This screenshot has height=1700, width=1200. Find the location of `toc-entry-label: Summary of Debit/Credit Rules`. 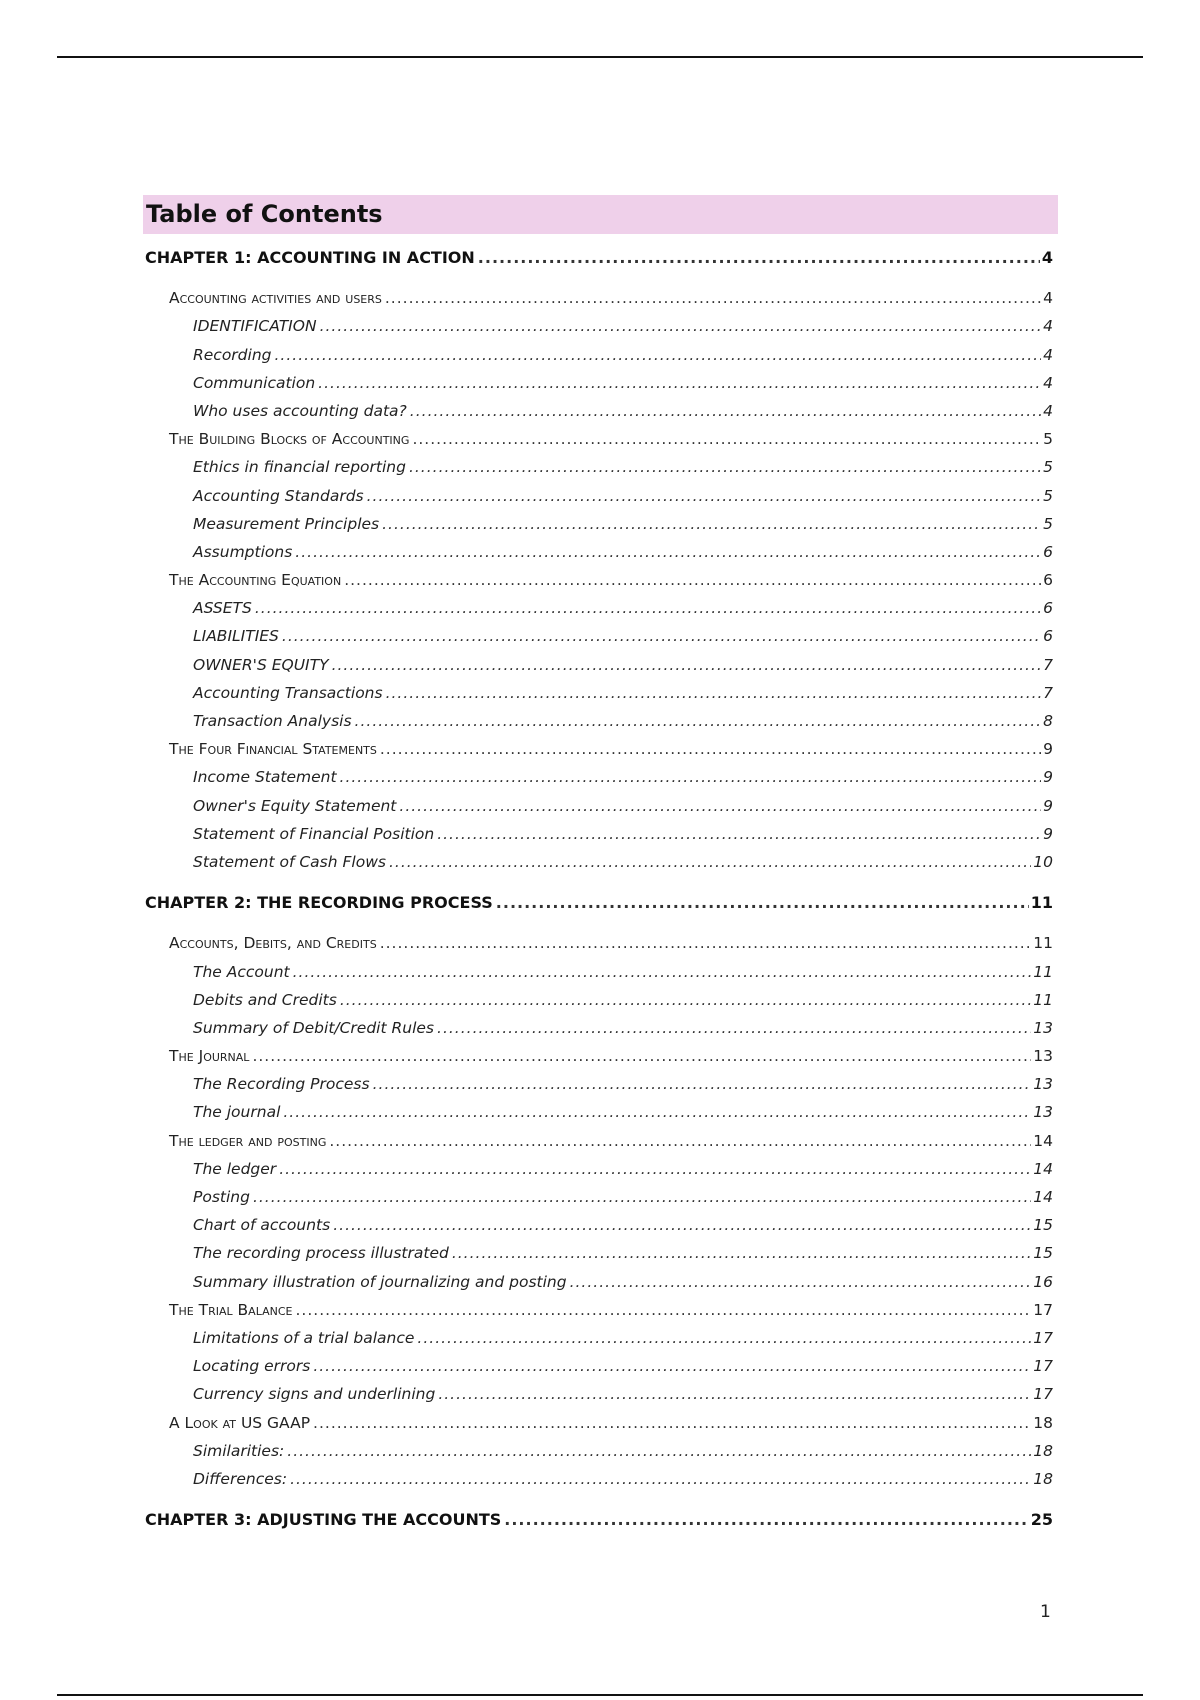

toc-entry-label: Summary of Debit/Credit Rules is located at coordinates (314, 1027).